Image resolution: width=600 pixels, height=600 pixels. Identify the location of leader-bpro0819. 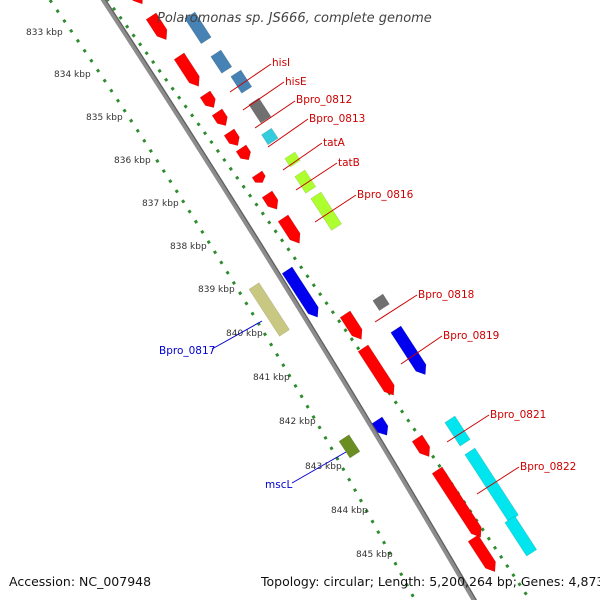
(421, 350).